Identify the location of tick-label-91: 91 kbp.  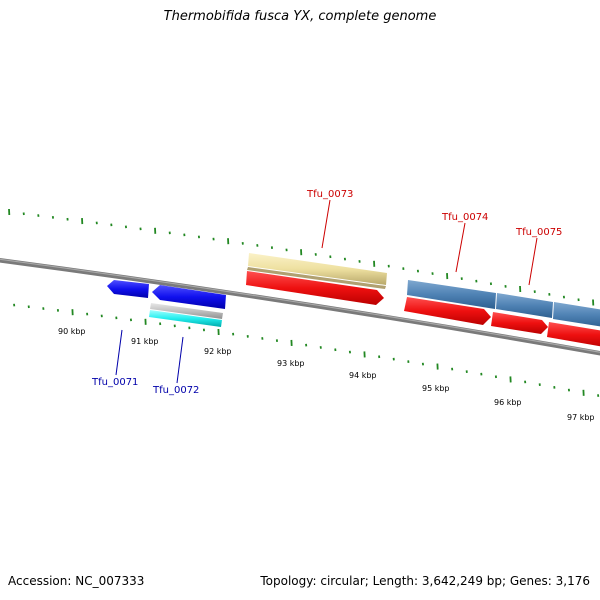
(145, 341).